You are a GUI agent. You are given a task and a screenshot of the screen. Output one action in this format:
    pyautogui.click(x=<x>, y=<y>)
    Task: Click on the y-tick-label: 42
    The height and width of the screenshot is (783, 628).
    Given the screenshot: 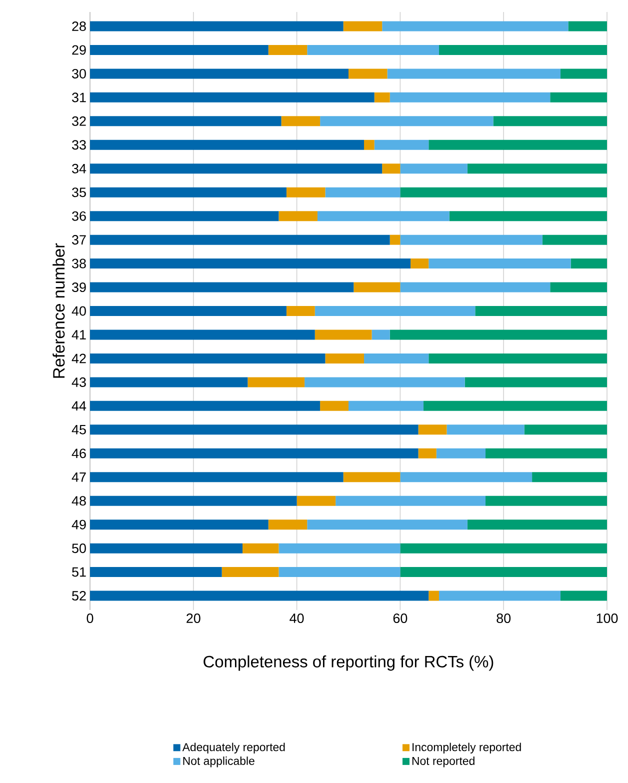 What is the action you would take?
    pyautogui.click(x=79, y=359)
    